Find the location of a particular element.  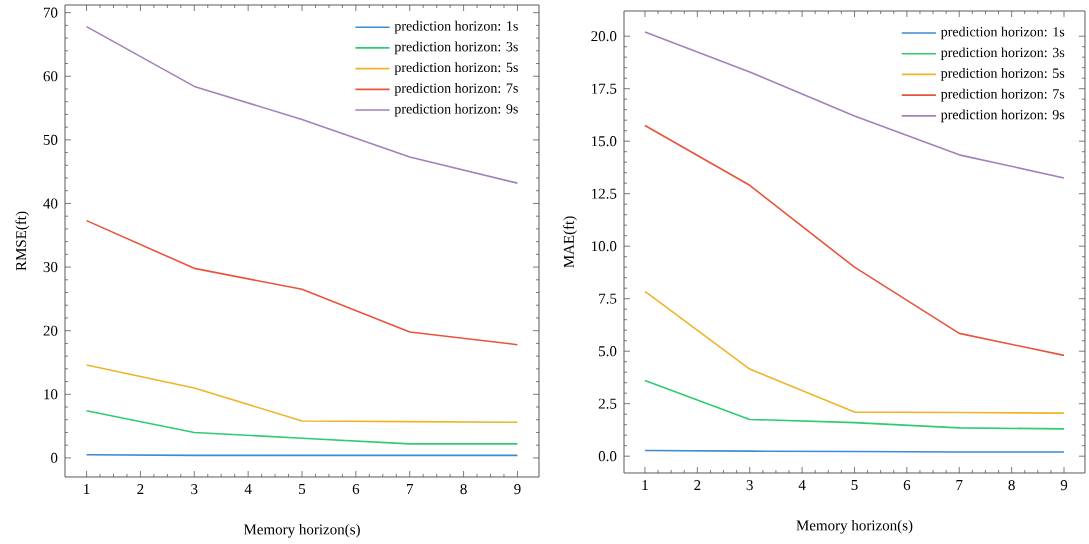

y-tick-label: 0.0 is located at coordinates (607, 456).